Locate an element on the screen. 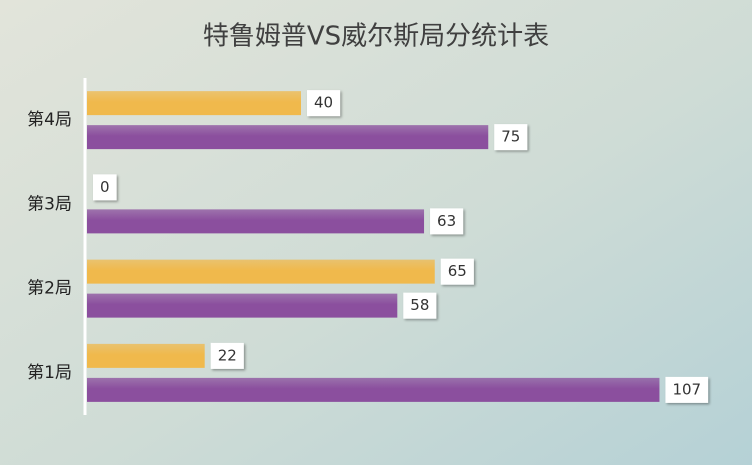  data-label: 63 is located at coordinates (446, 221).